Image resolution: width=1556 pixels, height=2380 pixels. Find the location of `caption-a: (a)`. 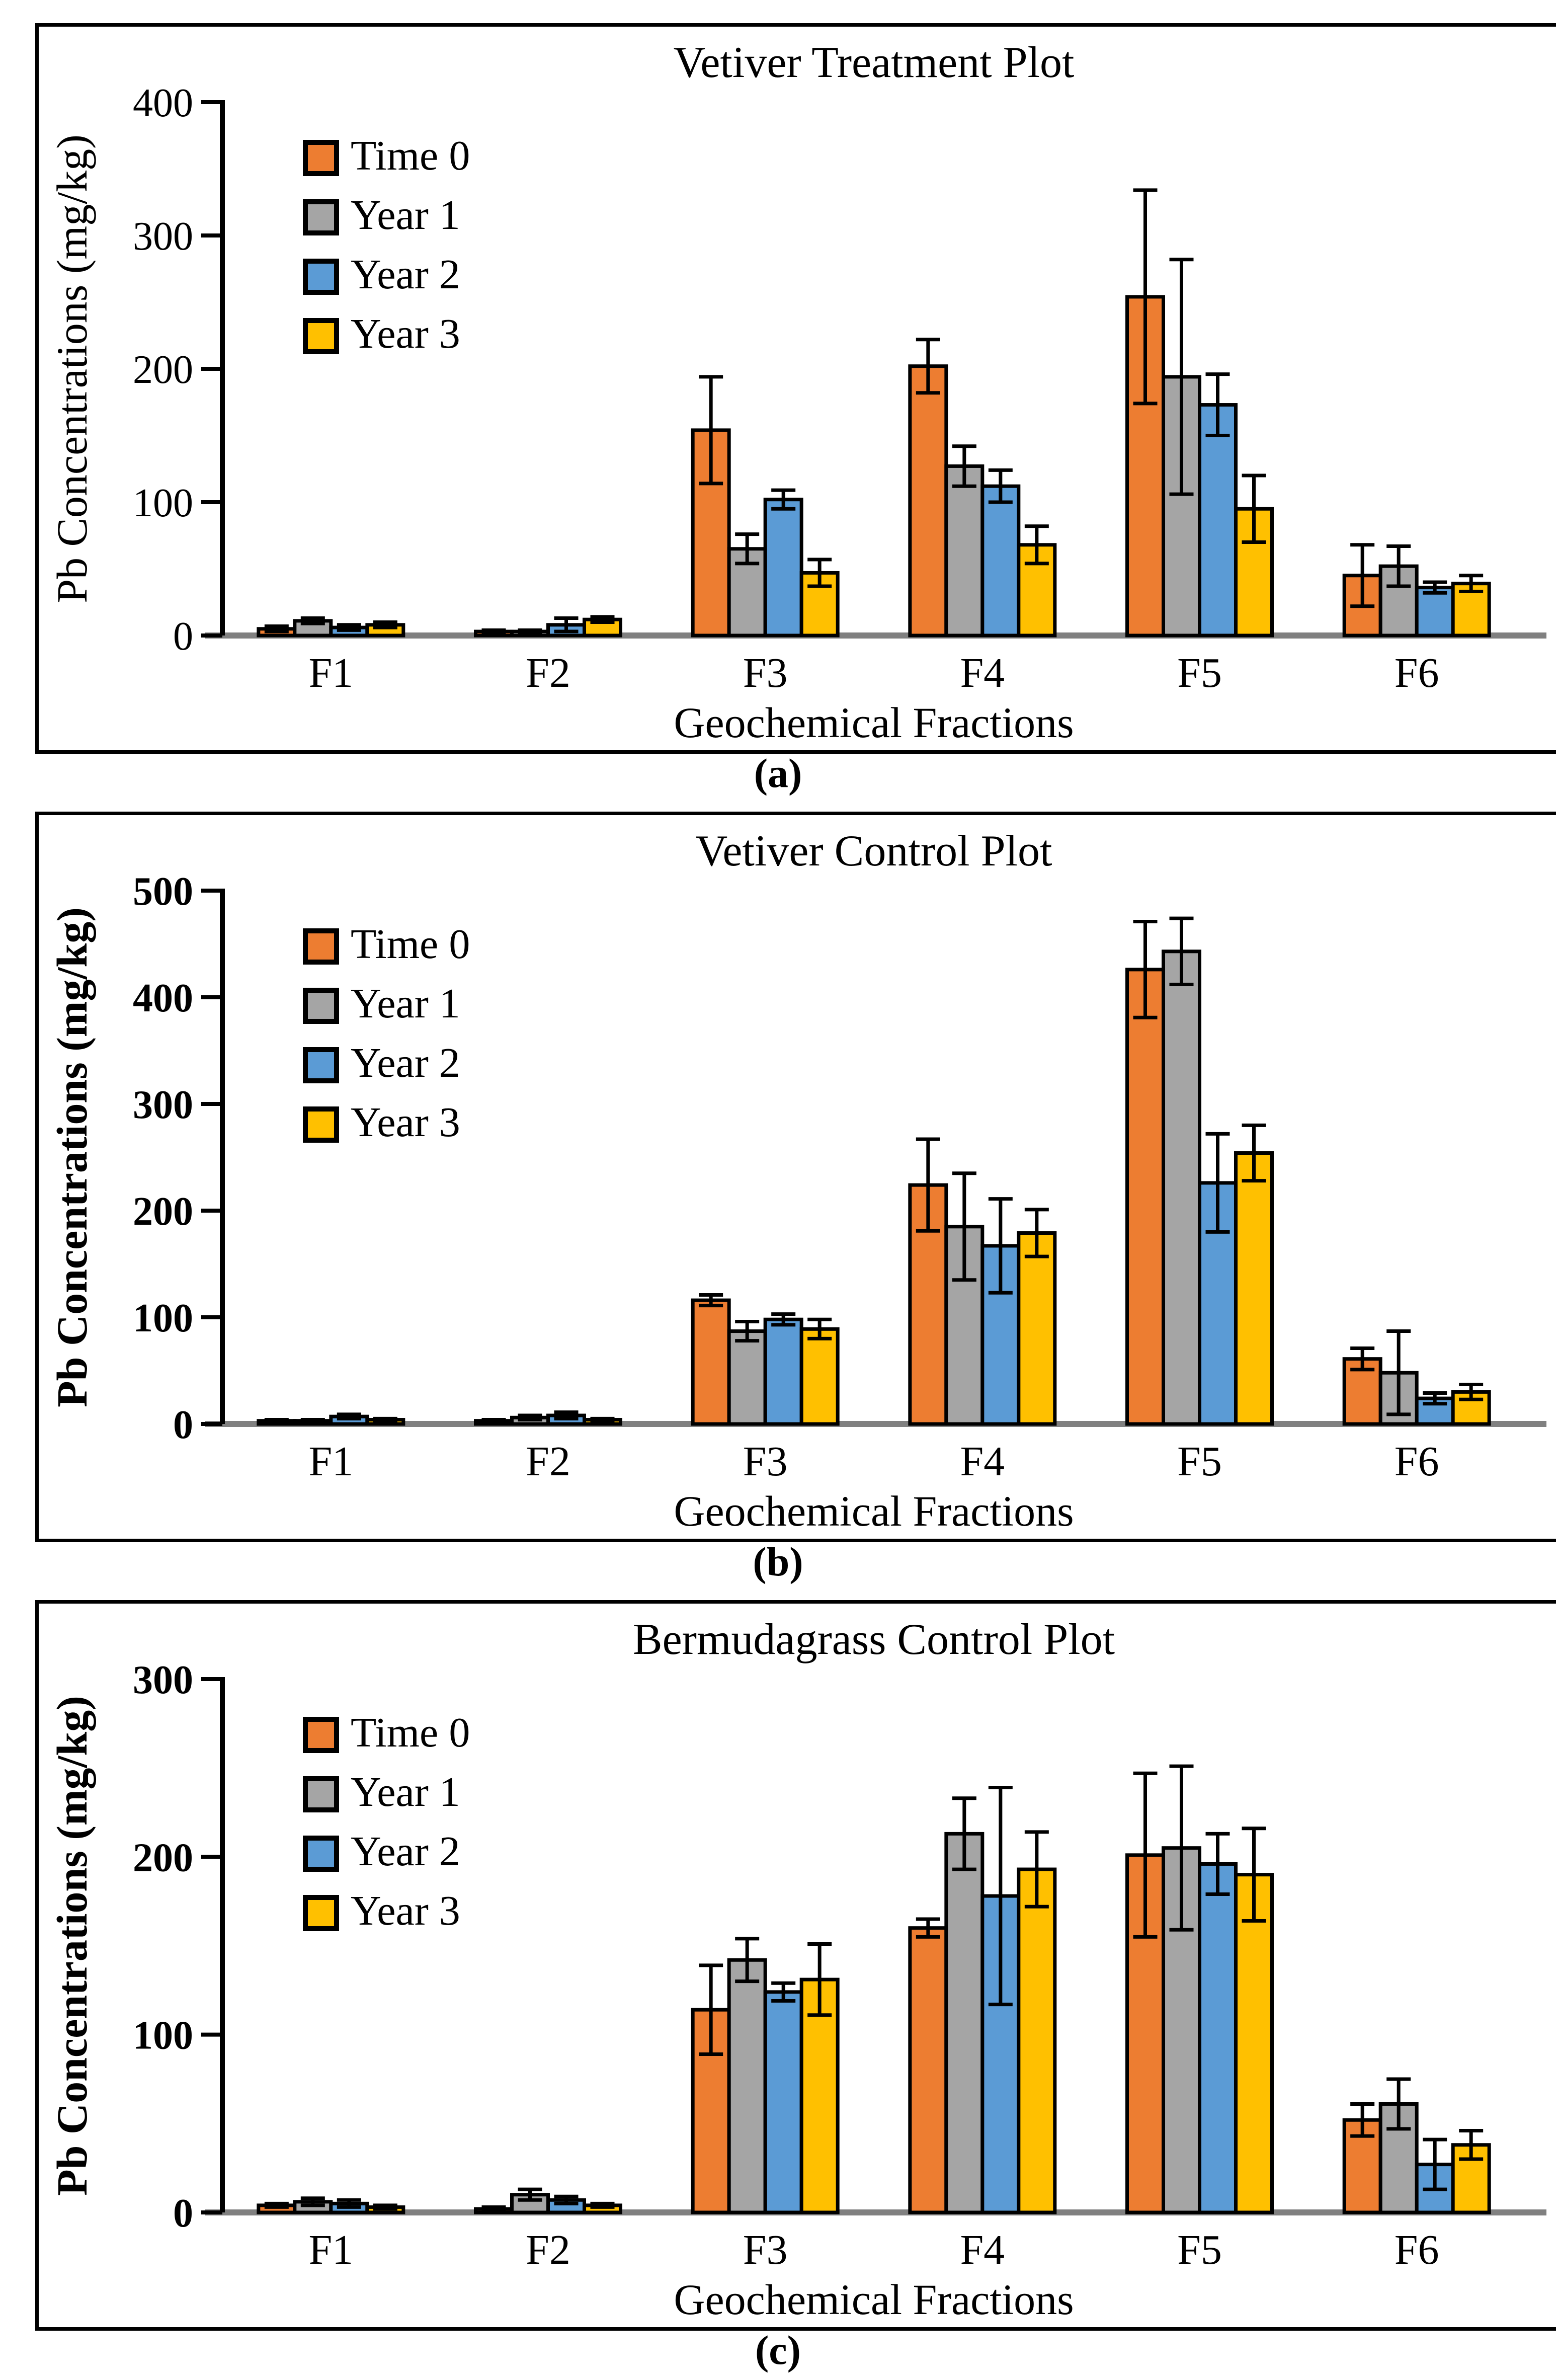

caption-a: (a) is located at coordinates (778, 773).